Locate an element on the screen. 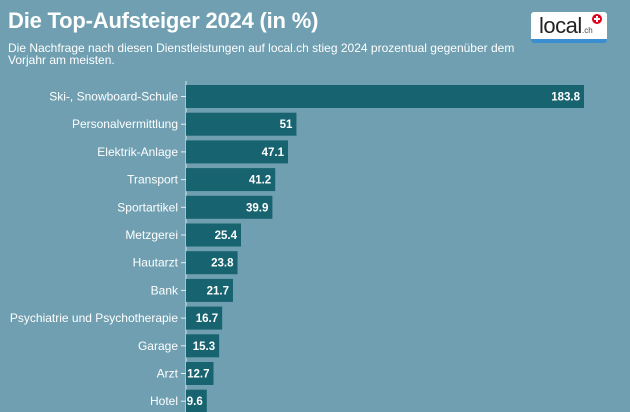 The width and height of the screenshot is (630, 412). value-label: 16.7 is located at coordinates (207, 319).